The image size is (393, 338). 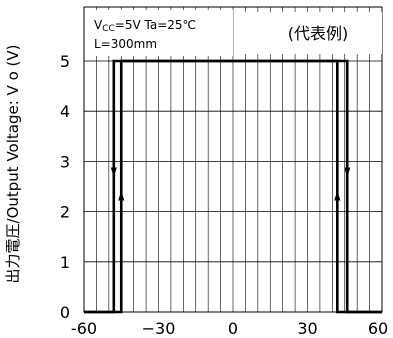 I want to click on x-tick-label: 30, so click(x=307, y=328).